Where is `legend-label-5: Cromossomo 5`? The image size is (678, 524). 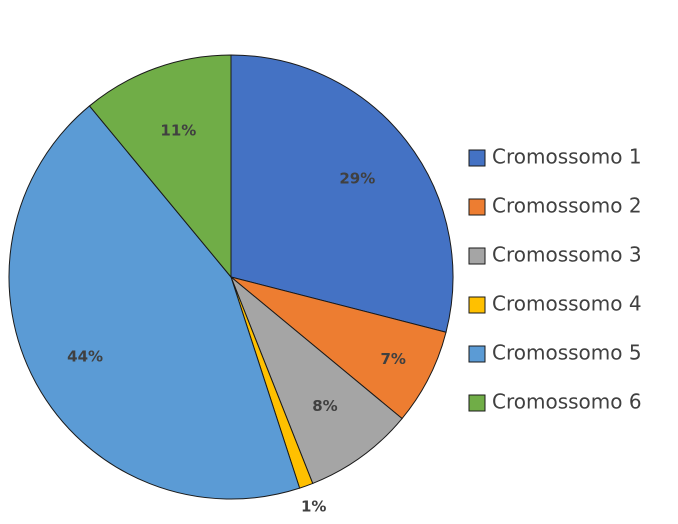
legend-label-5: Cromossomo 5 is located at coordinates (567, 353).